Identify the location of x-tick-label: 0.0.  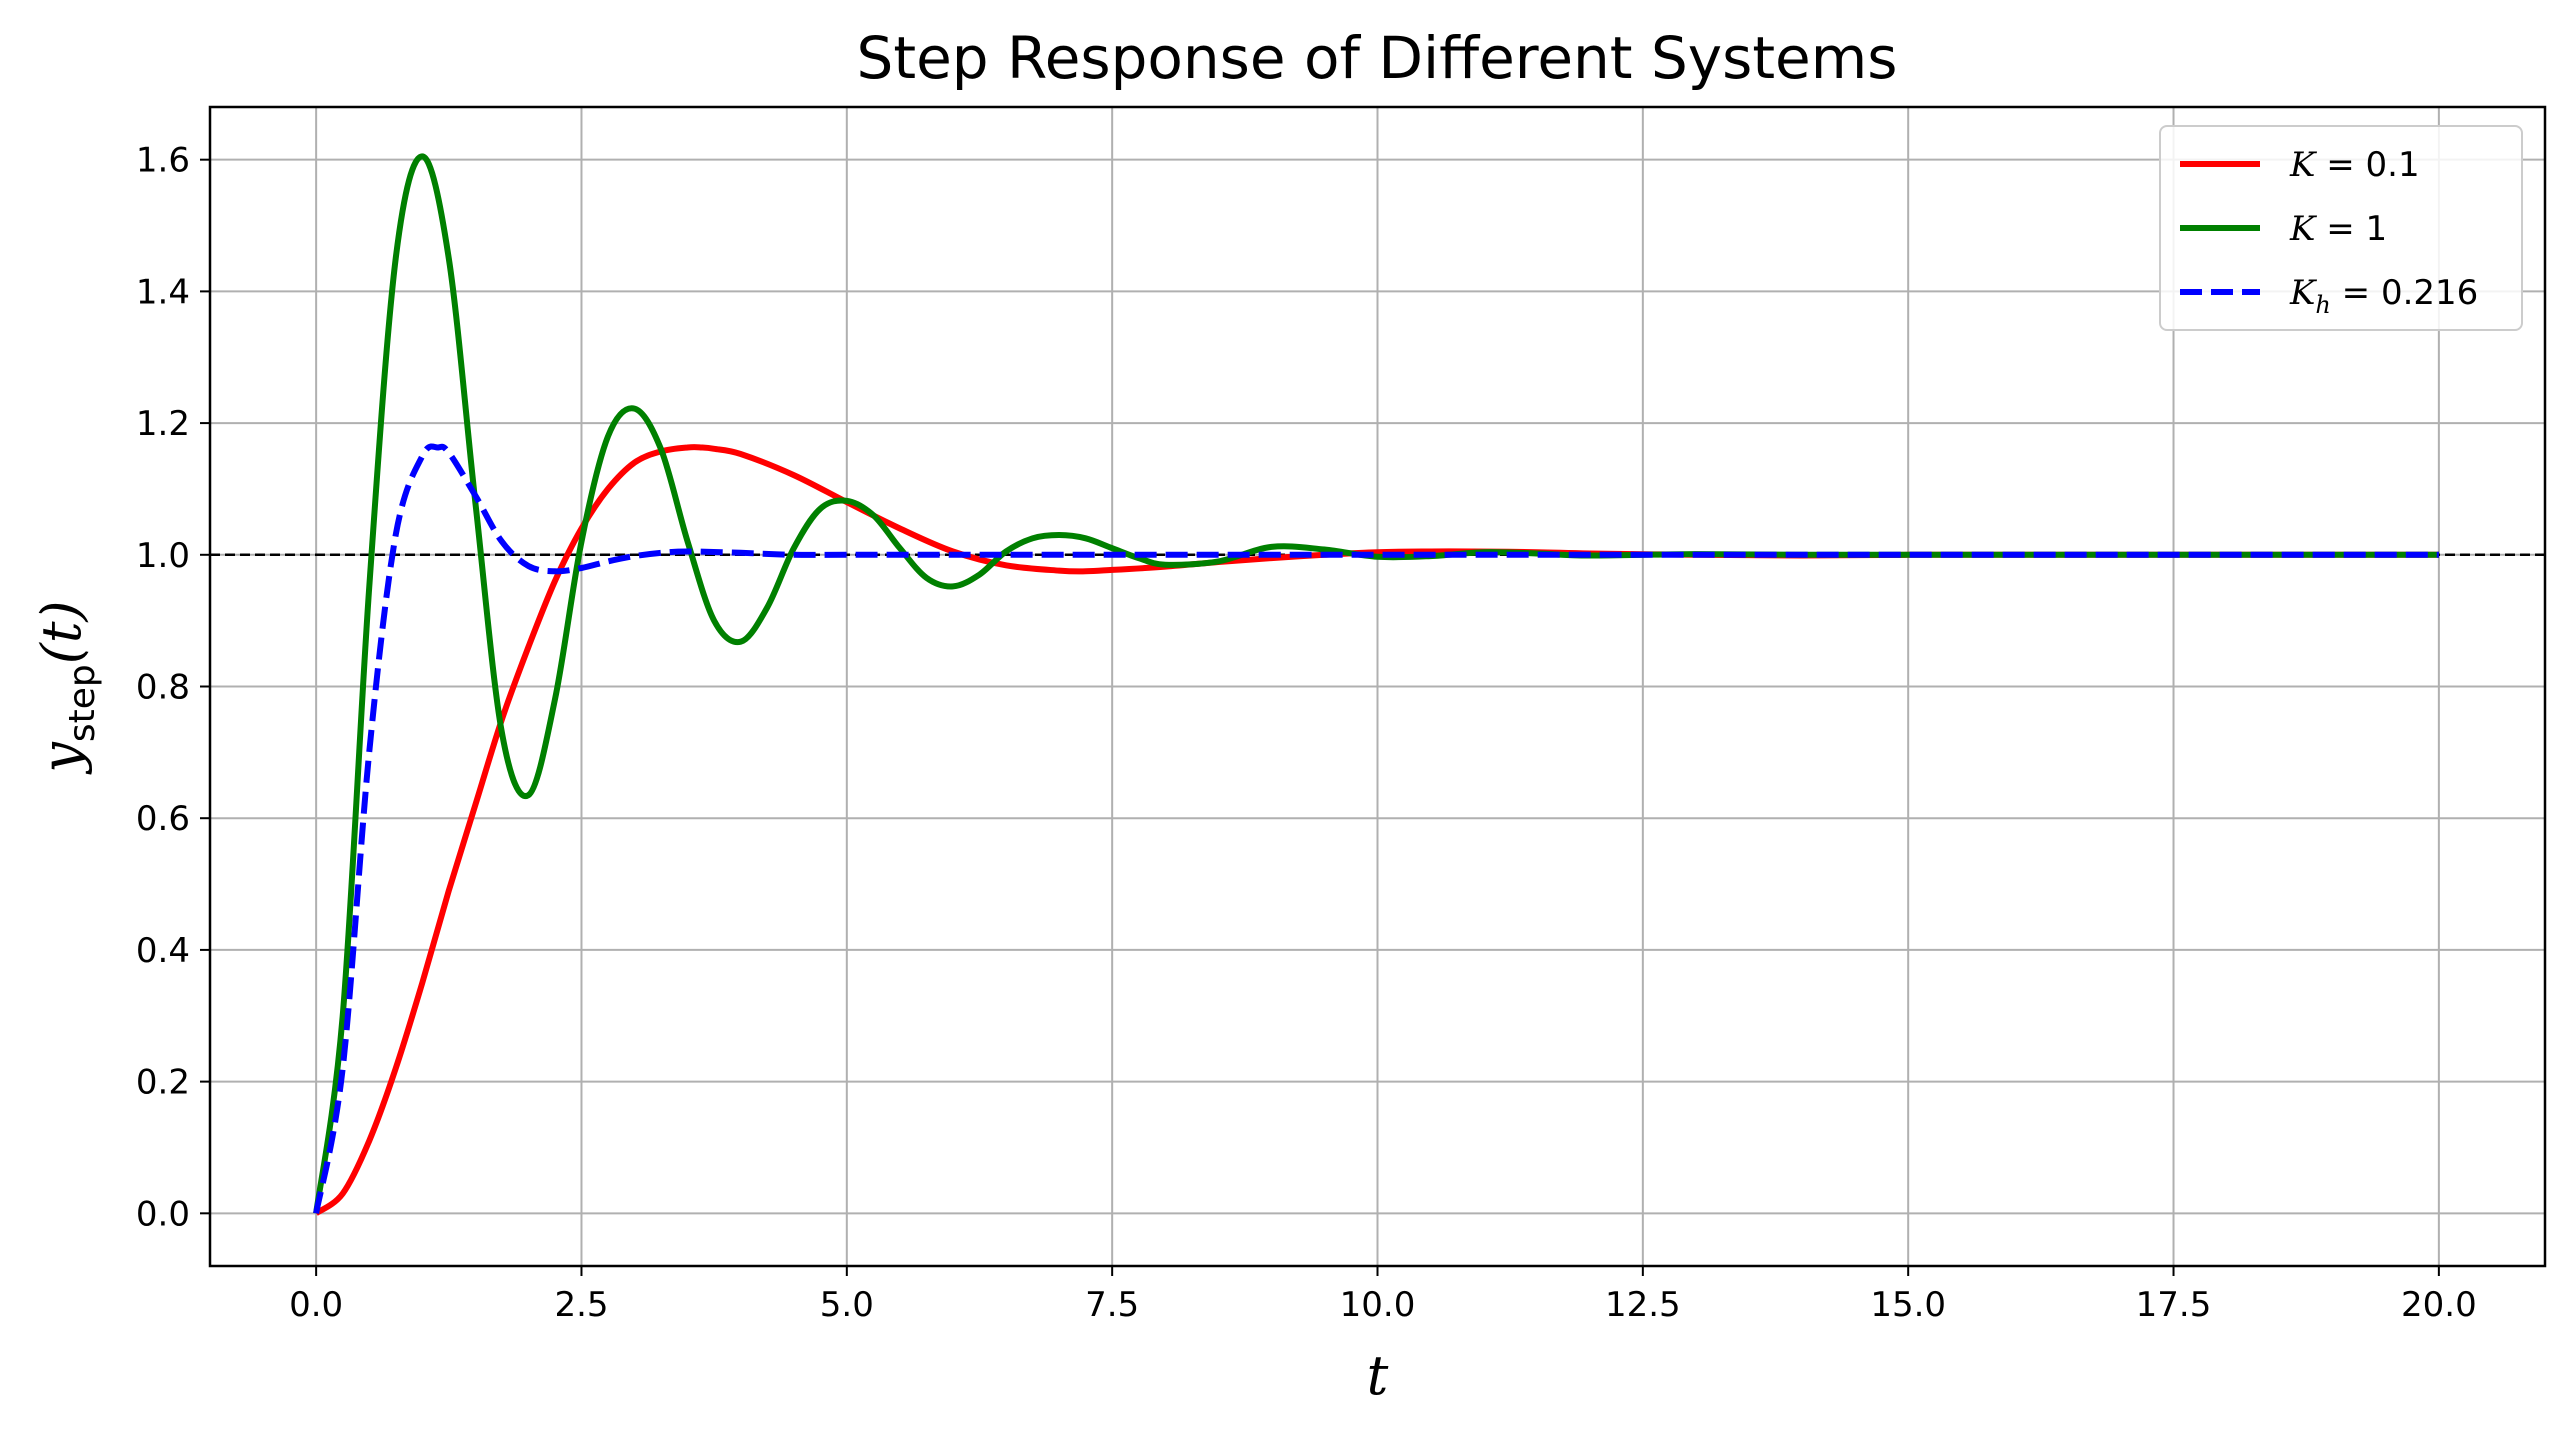
(316, 1305).